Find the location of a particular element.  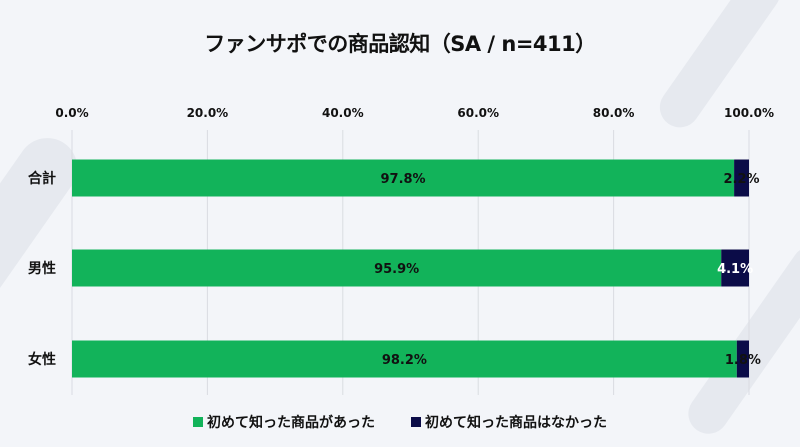

data-label: 95.9% is located at coordinates (396, 269).